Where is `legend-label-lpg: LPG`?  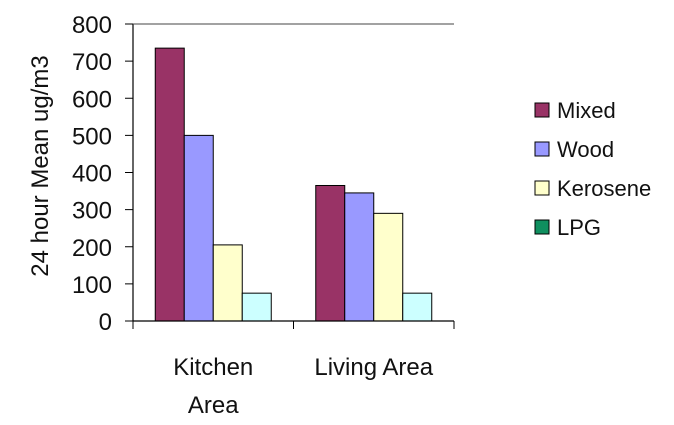
legend-label-lpg: LPG is located at coordinates (579, 227).